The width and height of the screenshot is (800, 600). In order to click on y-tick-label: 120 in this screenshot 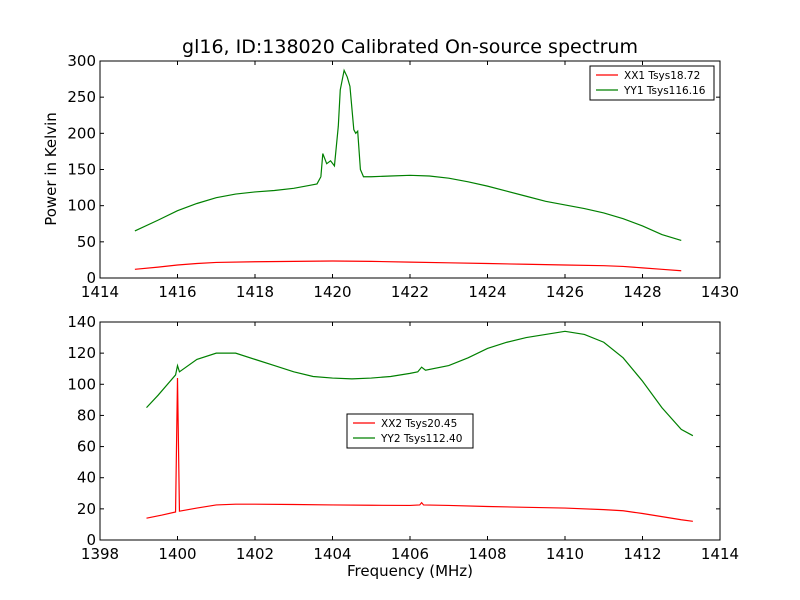, I will do `click(81, 353)`.